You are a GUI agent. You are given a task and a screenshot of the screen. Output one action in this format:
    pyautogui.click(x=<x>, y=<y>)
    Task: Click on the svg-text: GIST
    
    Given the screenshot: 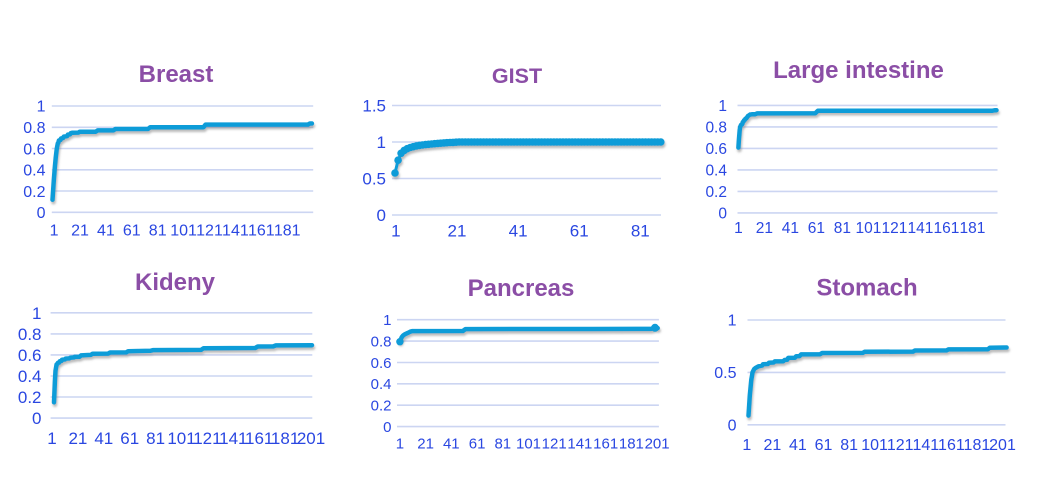 What is the action you would take?
    pyautogui.click(x=517, y=76)
    